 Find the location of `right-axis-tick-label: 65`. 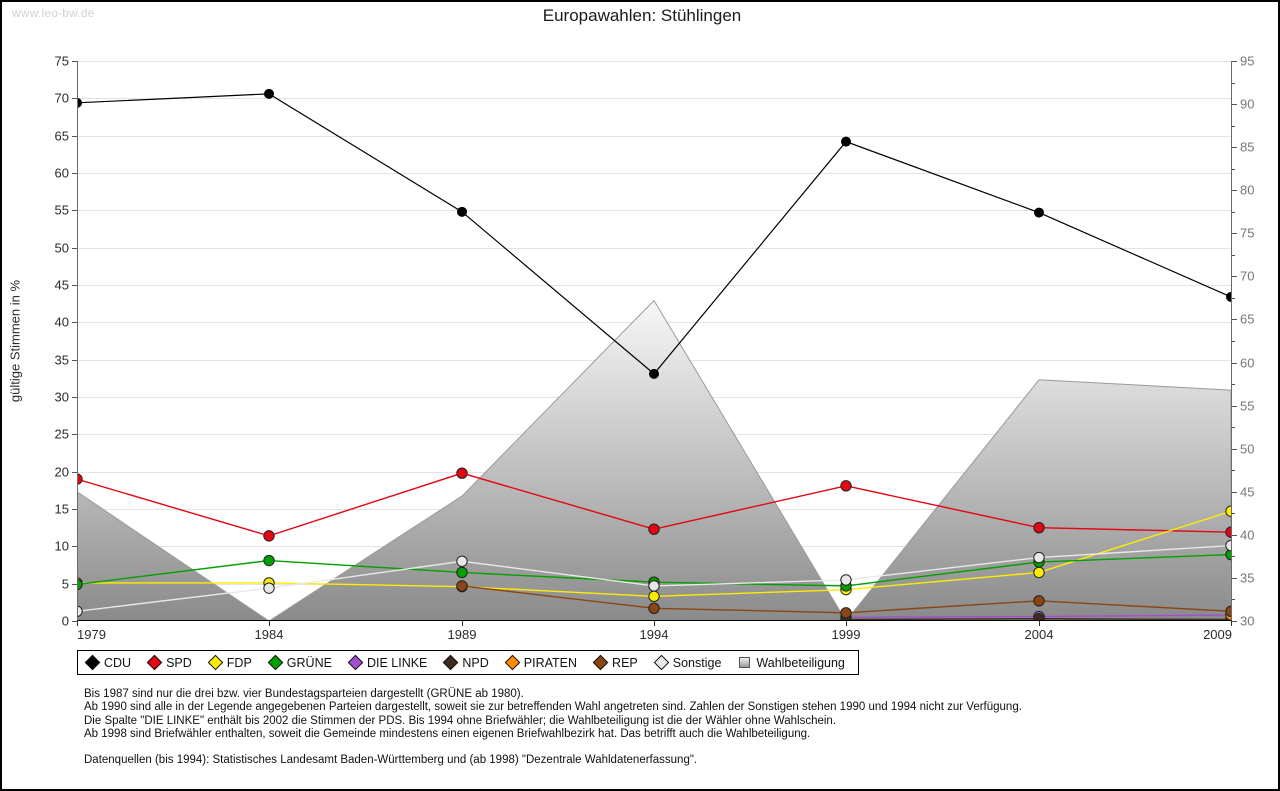

right-axis-tick-label: 65 is located at coordinates (1247, 319).